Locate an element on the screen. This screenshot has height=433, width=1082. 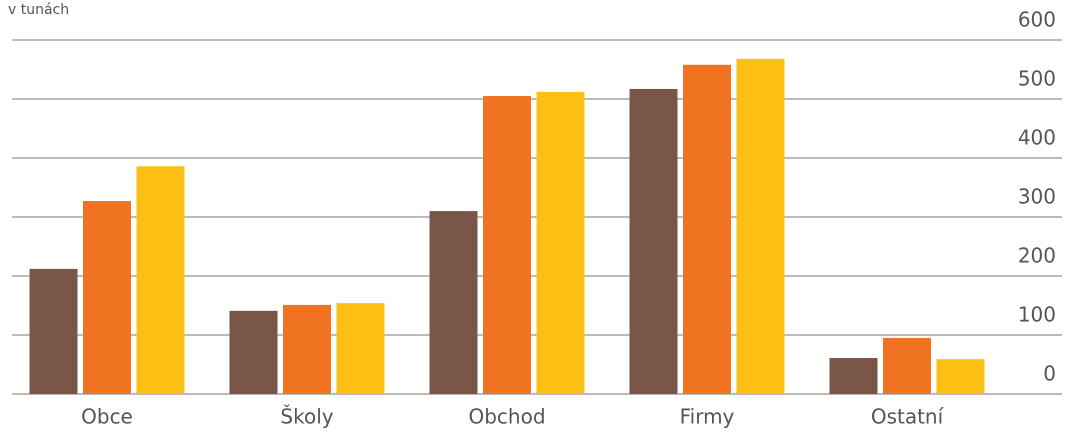
x-tick-label: Obchod is located at coordinates (506, 417).